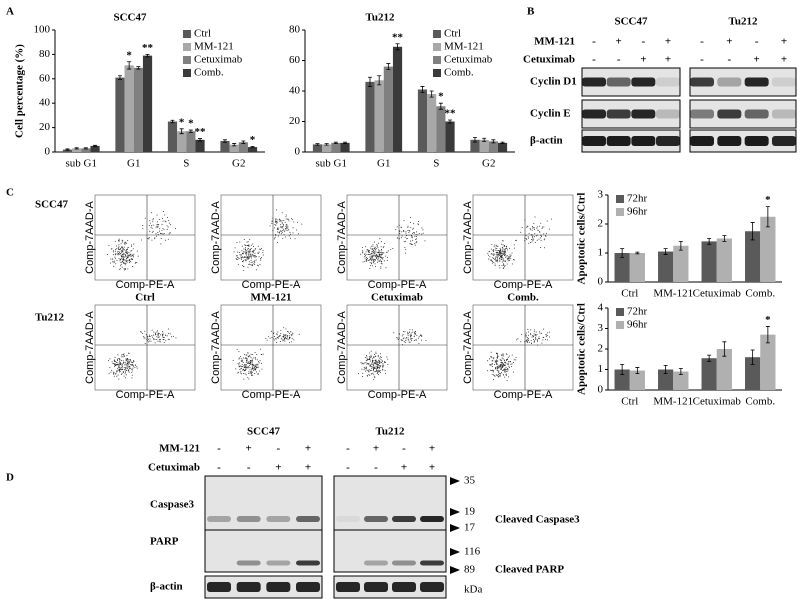 Image resolution: width=800 pixels, height=606 pixels. I want to click on significance-label: *, so click(182, 122).